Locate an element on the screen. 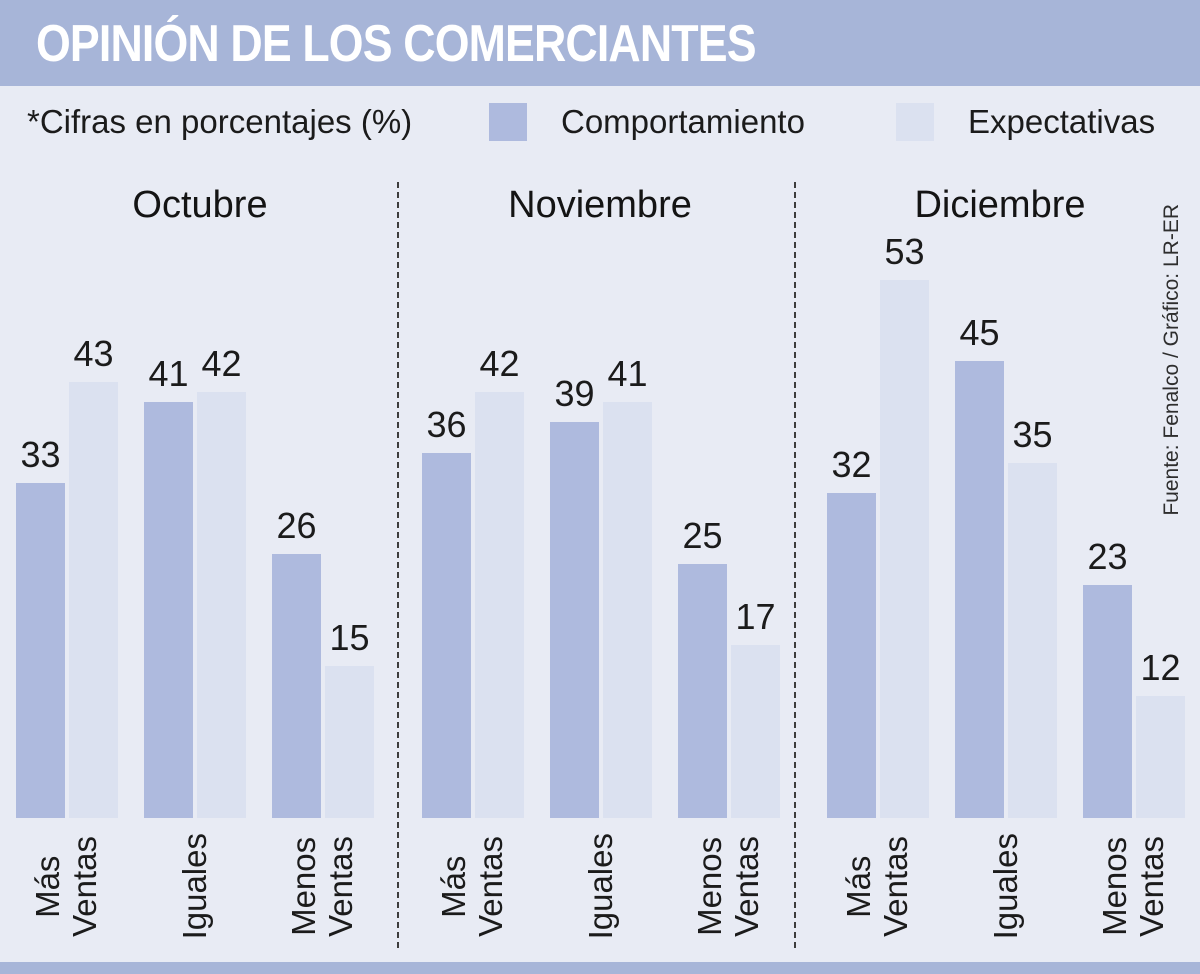  expectativas-swatch-icon is located at coordinates (915, 122).